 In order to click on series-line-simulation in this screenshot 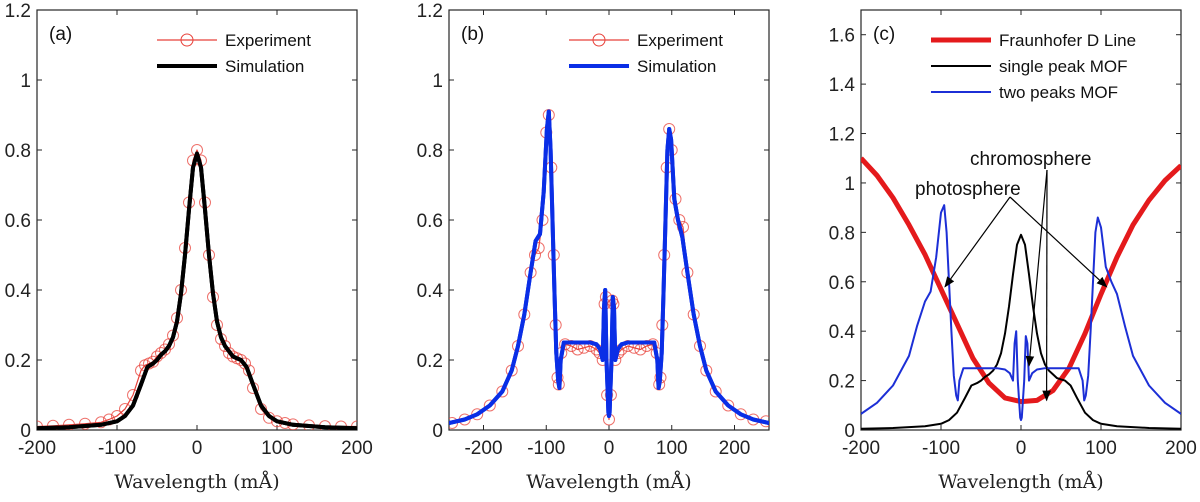, I will do `click(197, 290)`.